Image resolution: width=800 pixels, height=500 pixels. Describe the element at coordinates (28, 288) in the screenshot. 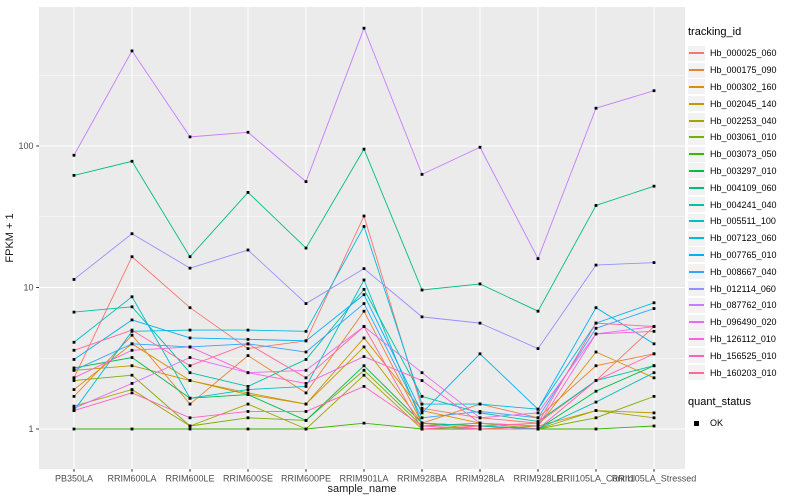

I see `y-tick-label: 10` at that location.